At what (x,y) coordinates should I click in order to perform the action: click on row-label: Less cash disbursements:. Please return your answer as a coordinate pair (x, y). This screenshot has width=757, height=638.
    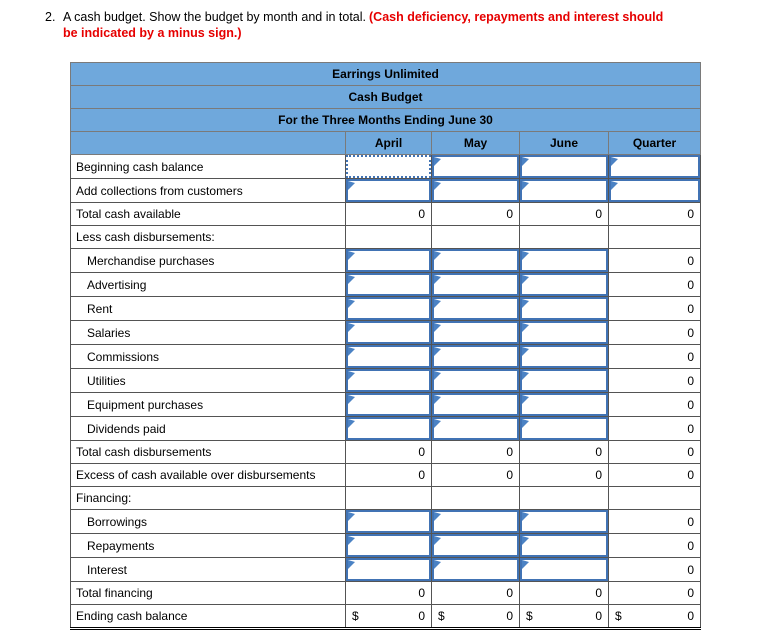
    Looking at the image, I should click on (208, 237).